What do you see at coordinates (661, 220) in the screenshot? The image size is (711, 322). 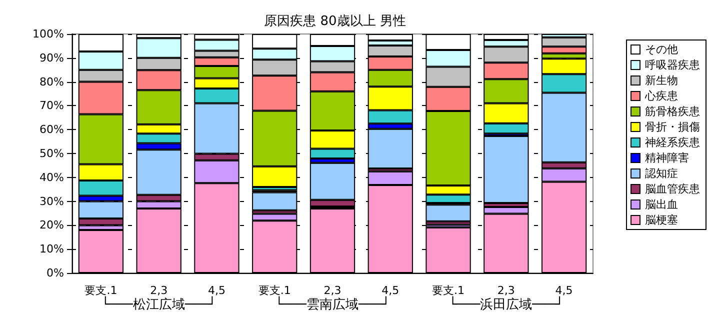 I see `legend-label: 脳梗塞` at bounding box center [661, 220].